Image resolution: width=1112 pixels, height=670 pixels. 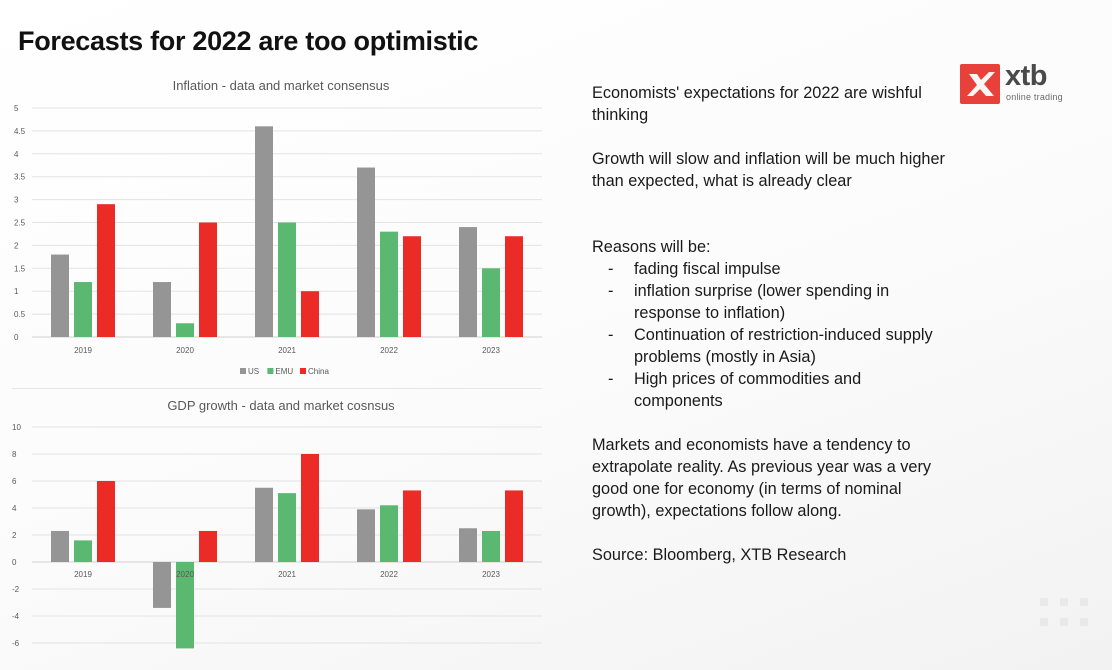 What do you see at coordinates (284, 371) in the screenshot?
I see `legend-label-emu: EMU` at bounding box center [284, 371].